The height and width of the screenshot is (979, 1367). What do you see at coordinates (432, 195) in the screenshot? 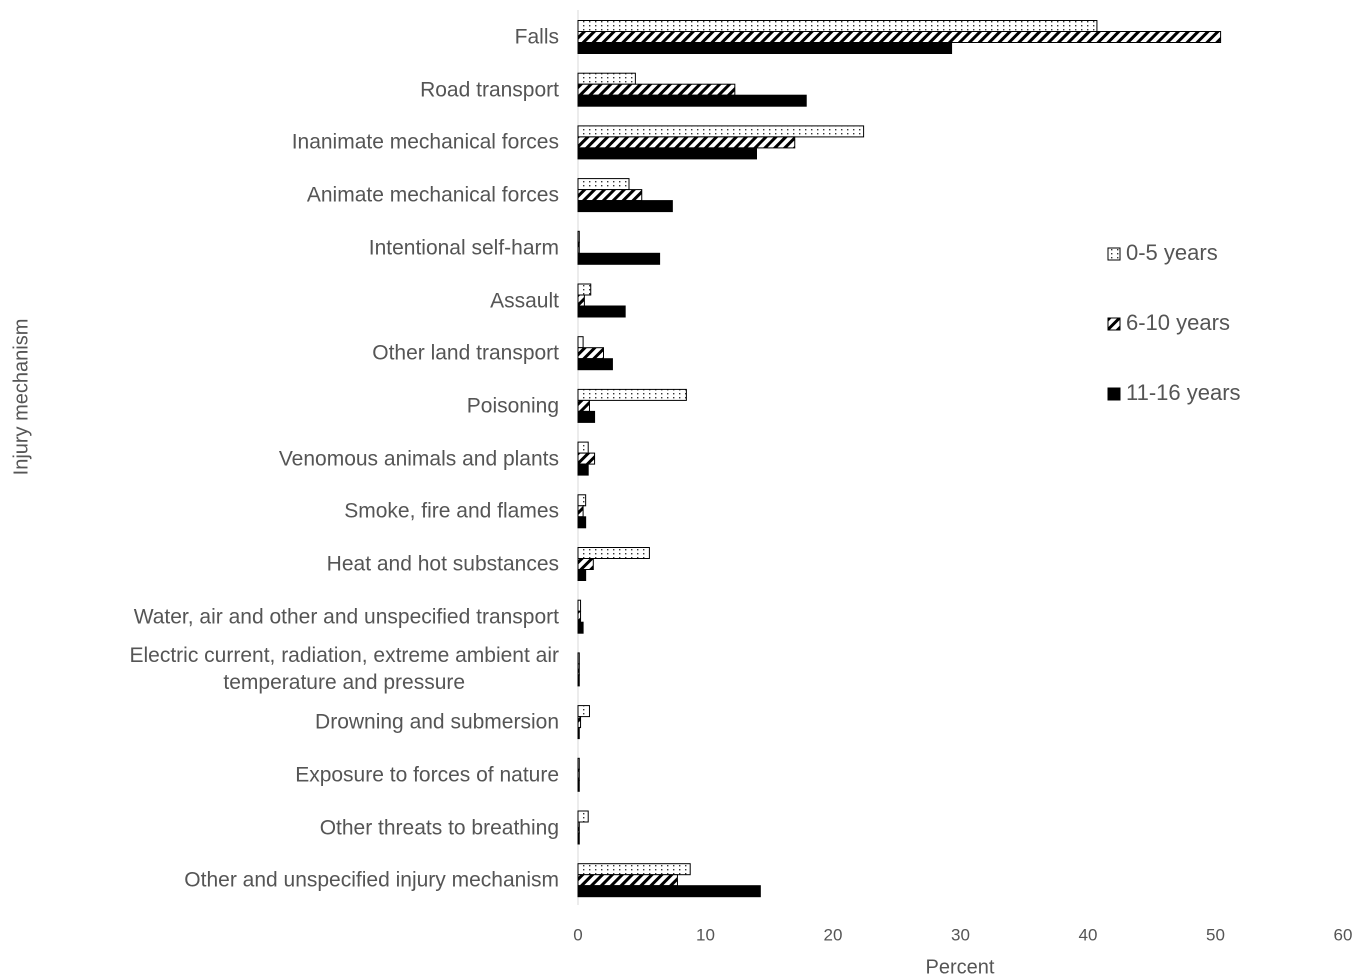
I see `y-tick-label: Animate mechanical forces` at bounding box center [432, 195].